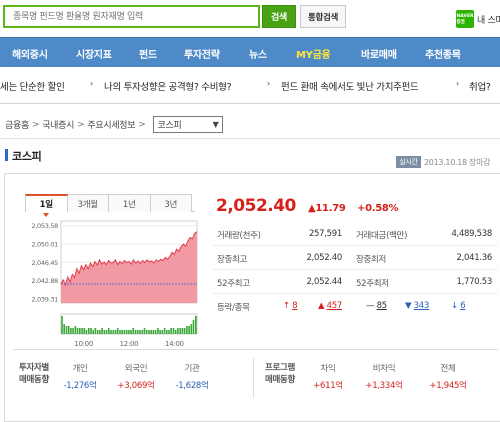  What do you see at coordinates (280, 380) in the screenshot?
I see `program-label-line: 매매동향` at bounding box center [280, 380].